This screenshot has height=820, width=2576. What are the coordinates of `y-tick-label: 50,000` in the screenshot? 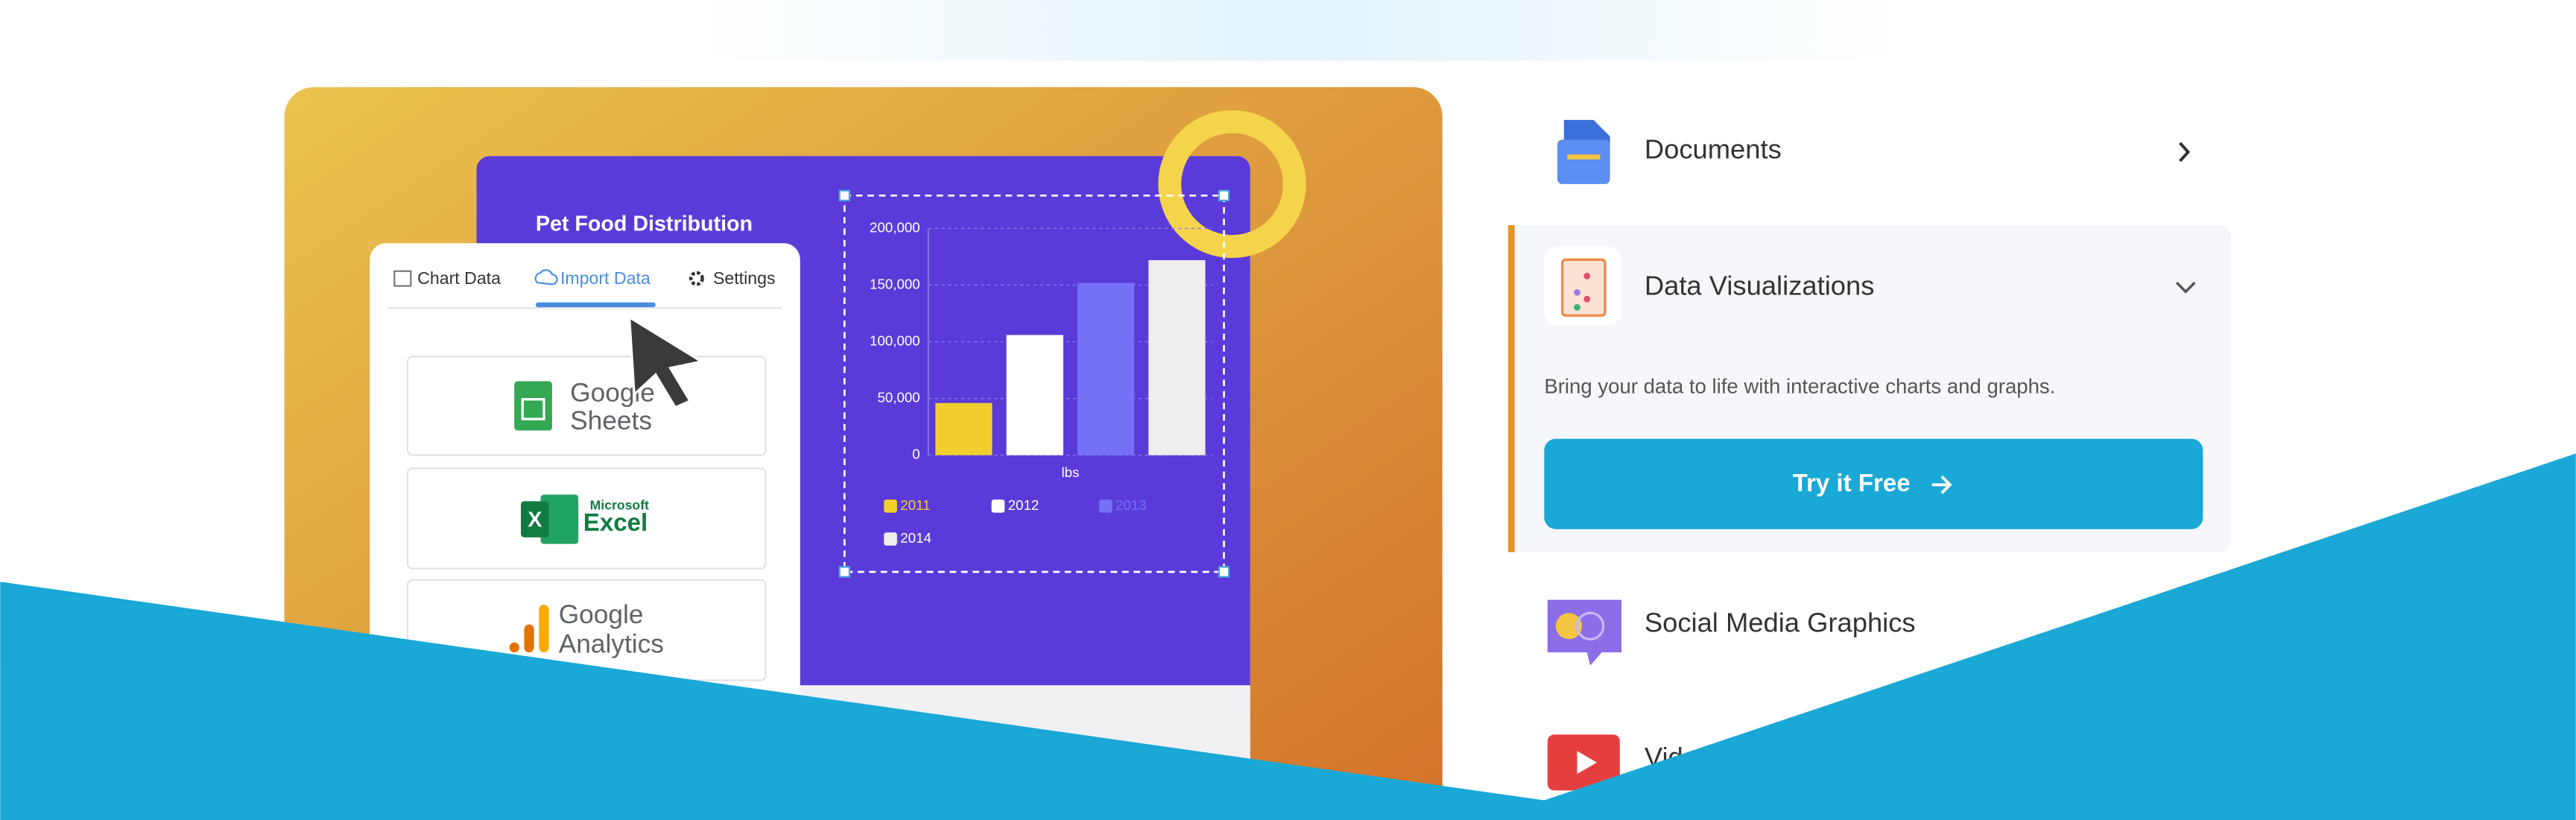 It's located at (898, 398).